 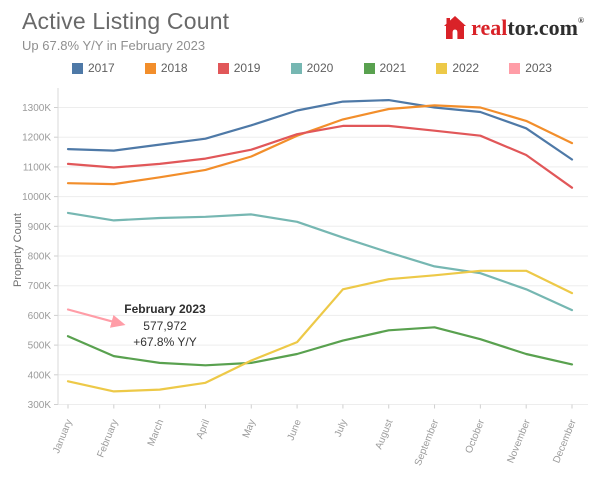 What do you see at coordinates (341, 428) in the screenshot?
I see `x-tick-label-july: July` at bounding box center [341, 428].